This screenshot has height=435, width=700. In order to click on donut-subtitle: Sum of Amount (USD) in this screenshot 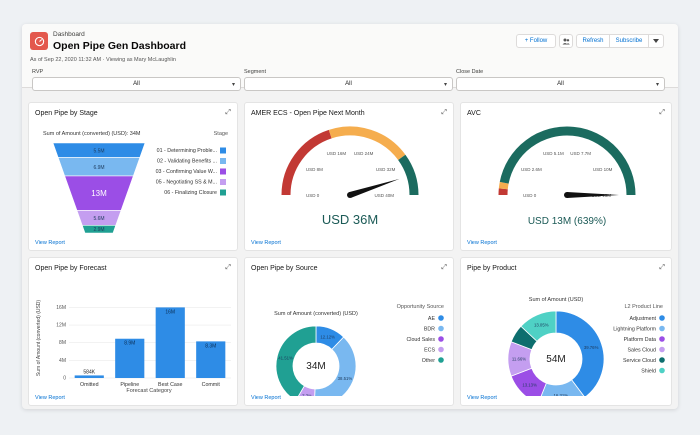, I will do `click(556, 300)`.